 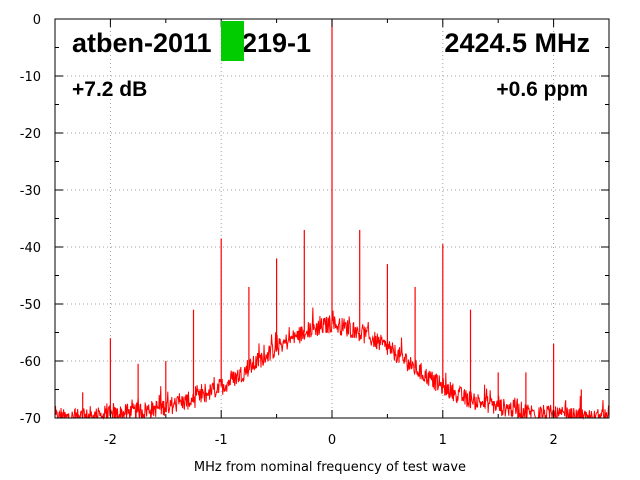 I want to click on x-tick-label: 2, so click(x=553, y=440).